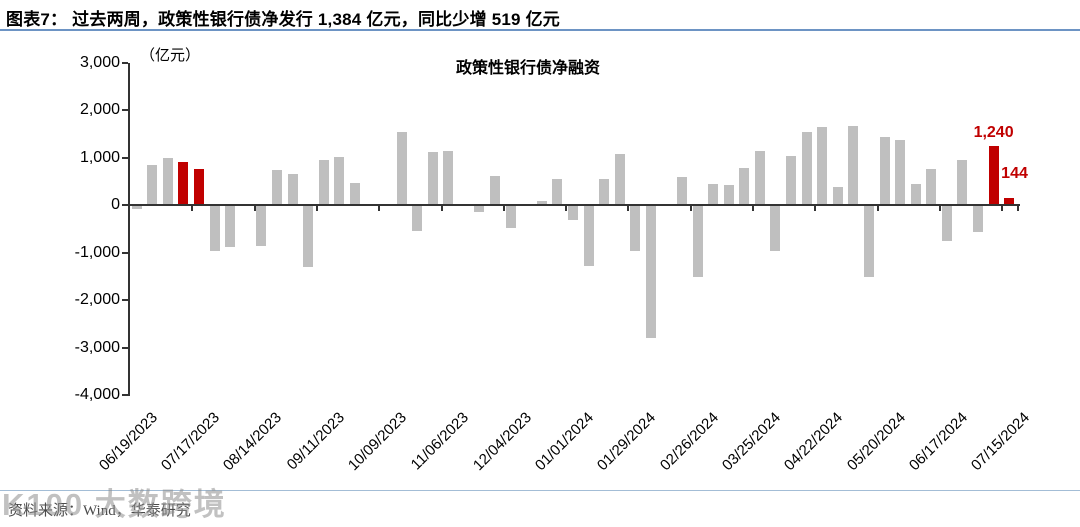 The width and height of the screenshot is (1080, 527). Describe the element at coordinates (170, 55) in the screenshot. I see `unit-label: （亿元）` at that location.